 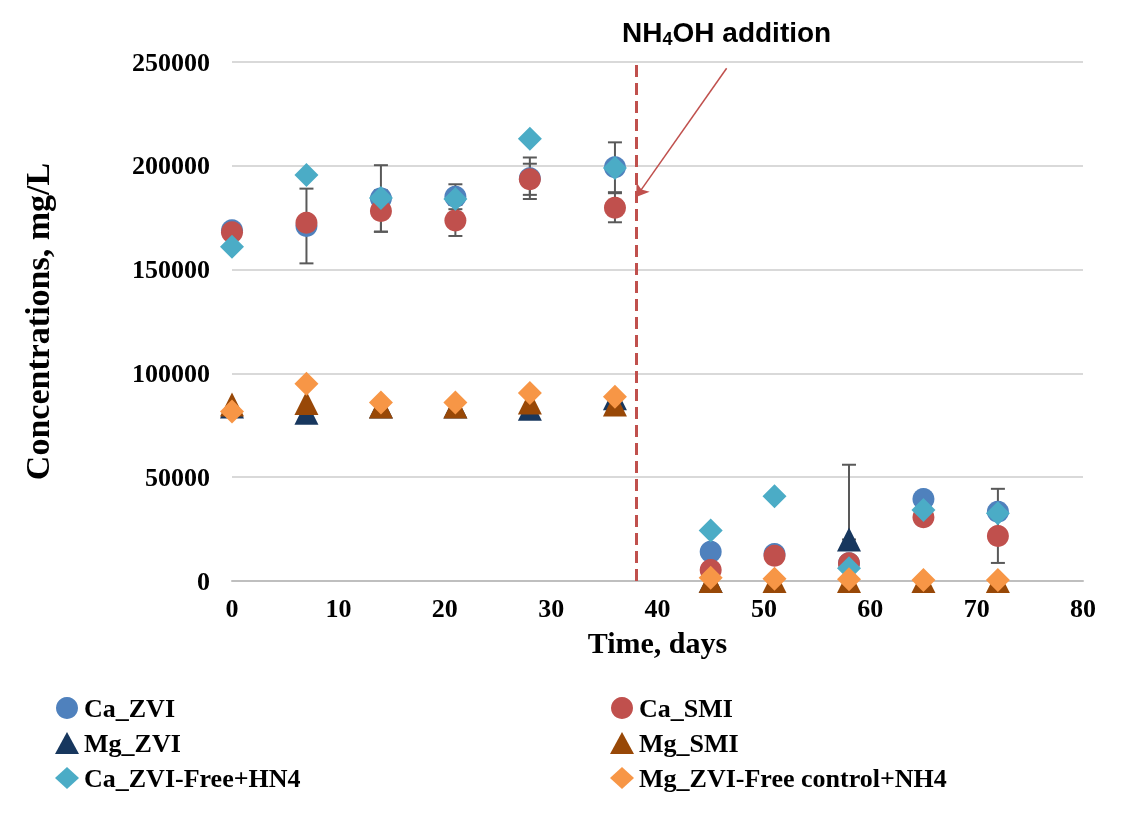 What do you see at coordinates (132, 743) in the screenshot?
I see `legend-label: Mg_ZVI` at bounding box center [132, 743].